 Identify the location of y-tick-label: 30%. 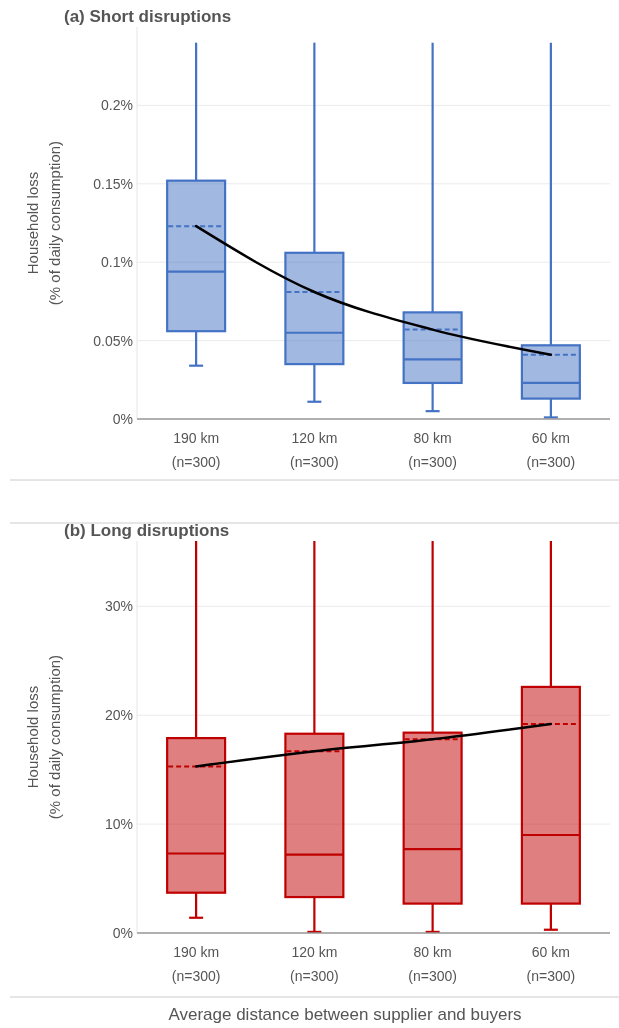
(118, 606).